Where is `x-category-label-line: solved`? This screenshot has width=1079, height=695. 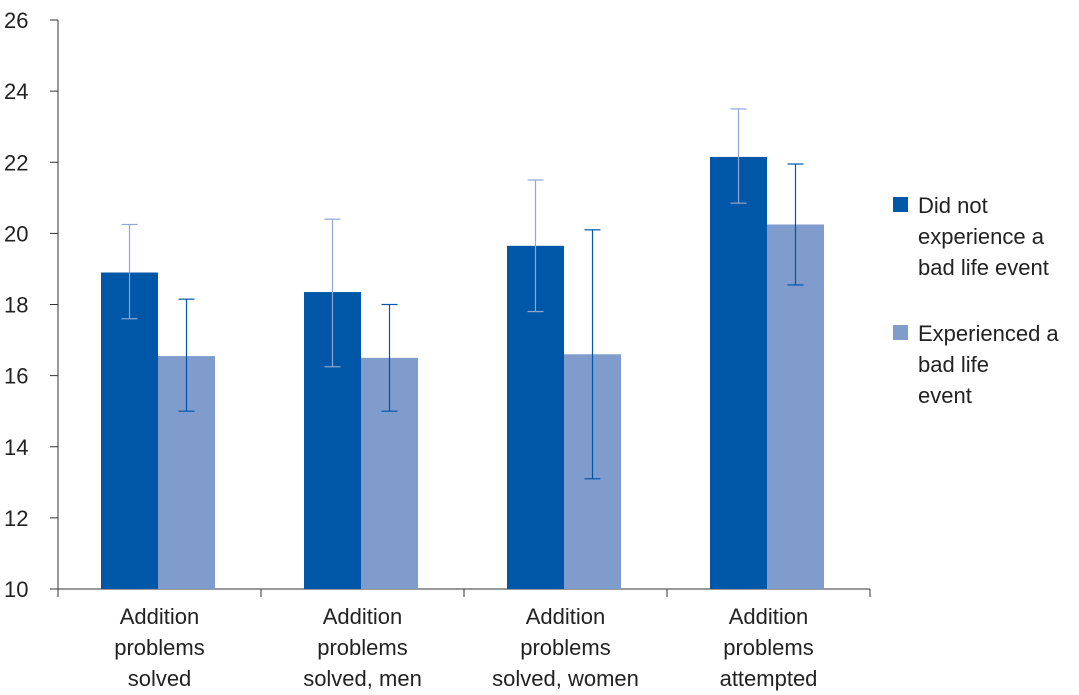
x-category-label-line: solved is located at coordinates (160, 678).